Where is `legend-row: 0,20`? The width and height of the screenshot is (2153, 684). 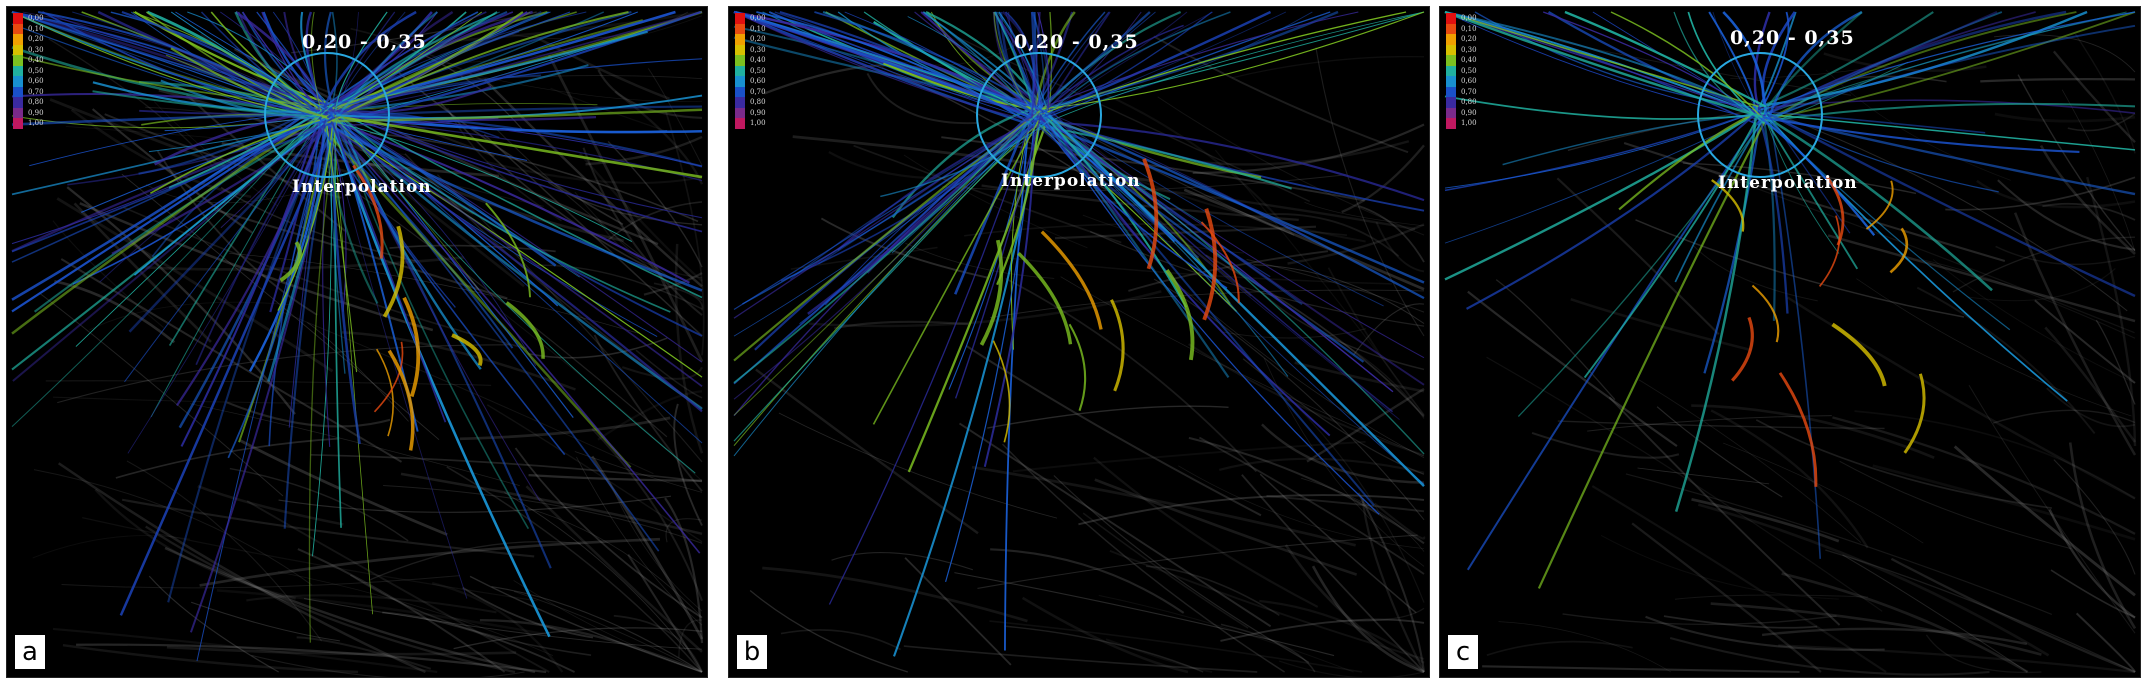
legend-row: 0,20 is located at coordinates (43, 39).